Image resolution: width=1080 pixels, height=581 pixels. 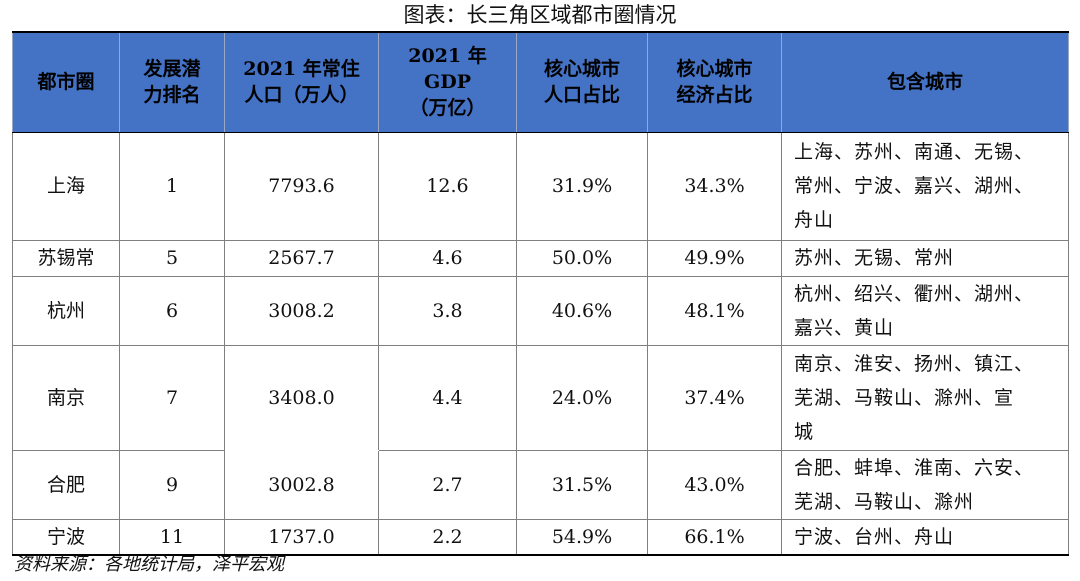 I want to click on header-core-econ-share: 核心城市 经济占比, so click(x=714, y=82).